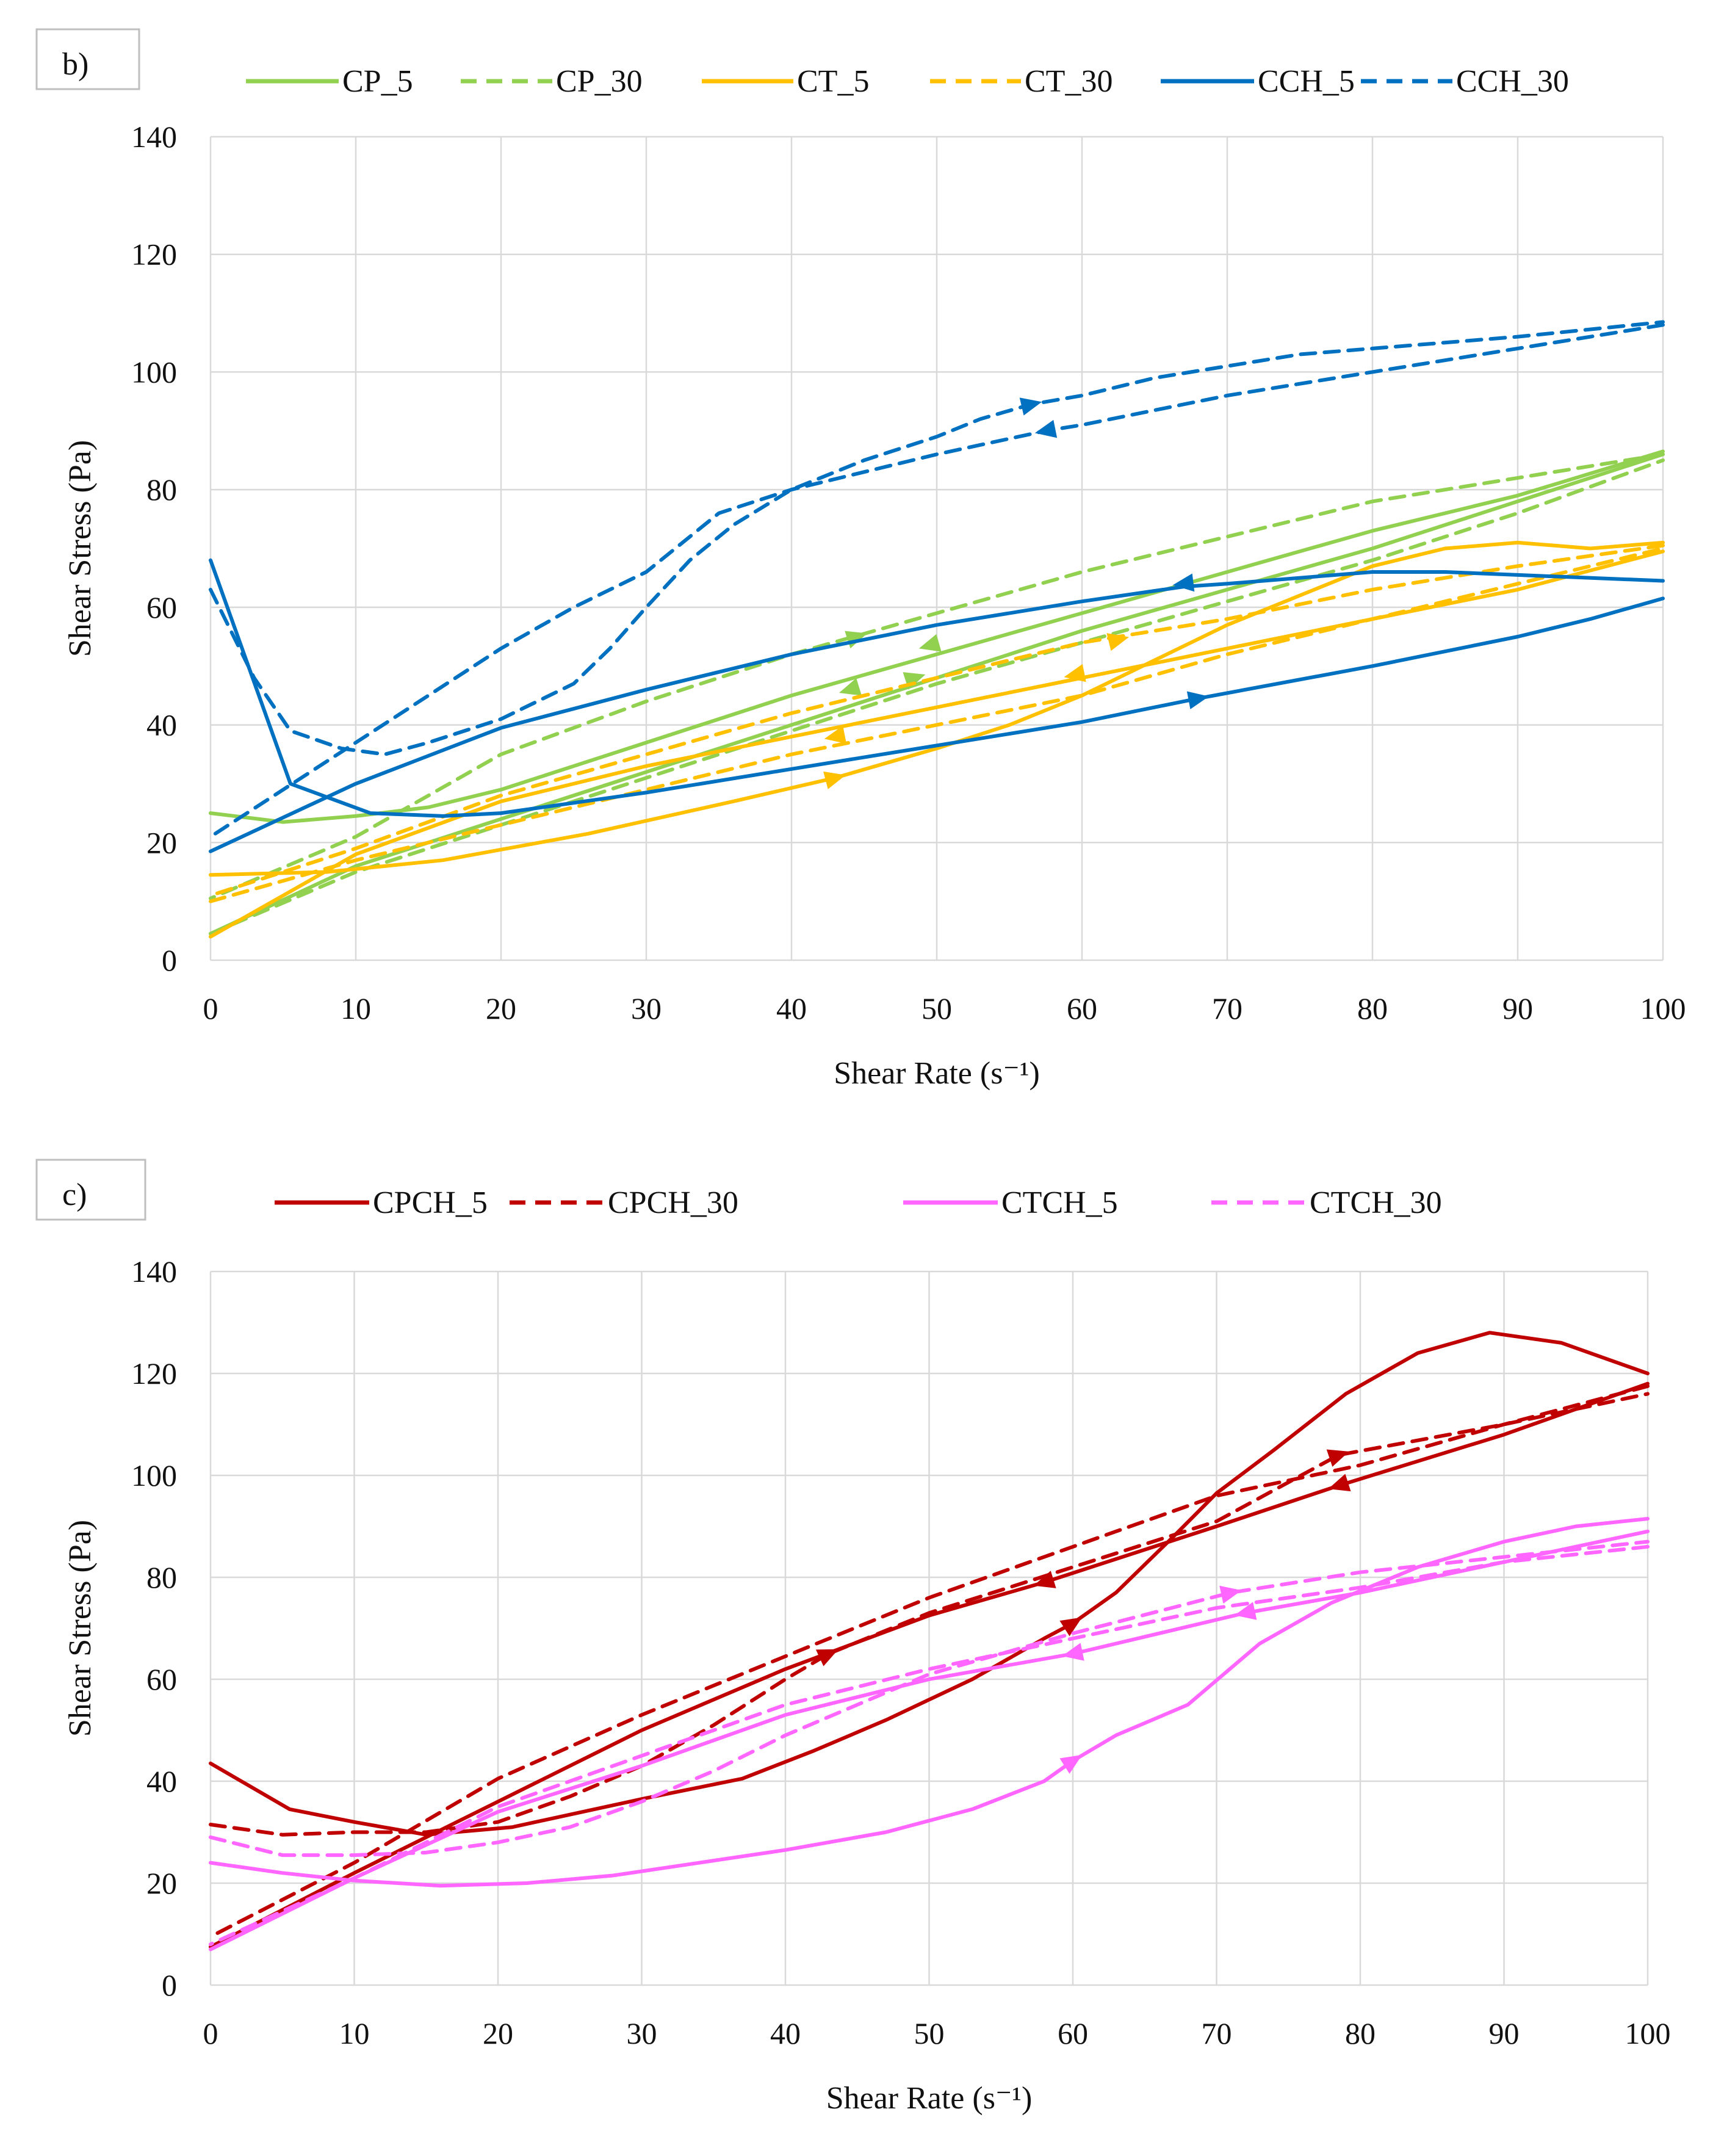  What do you see at coordinates (377, 81) in the screenshot?
I see `legend-label: CP_5` at bounding box center [377, 81].